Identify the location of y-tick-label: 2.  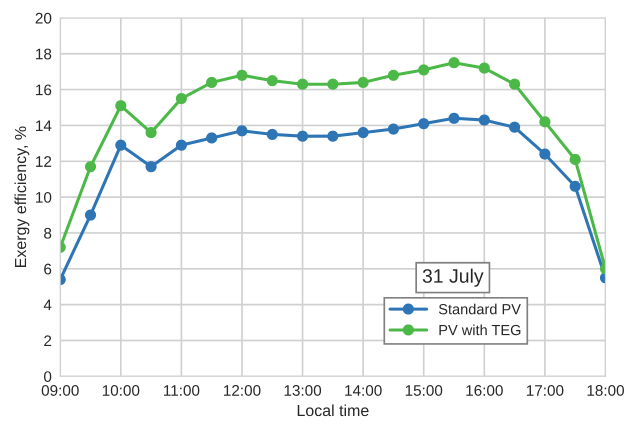
(48, 340).